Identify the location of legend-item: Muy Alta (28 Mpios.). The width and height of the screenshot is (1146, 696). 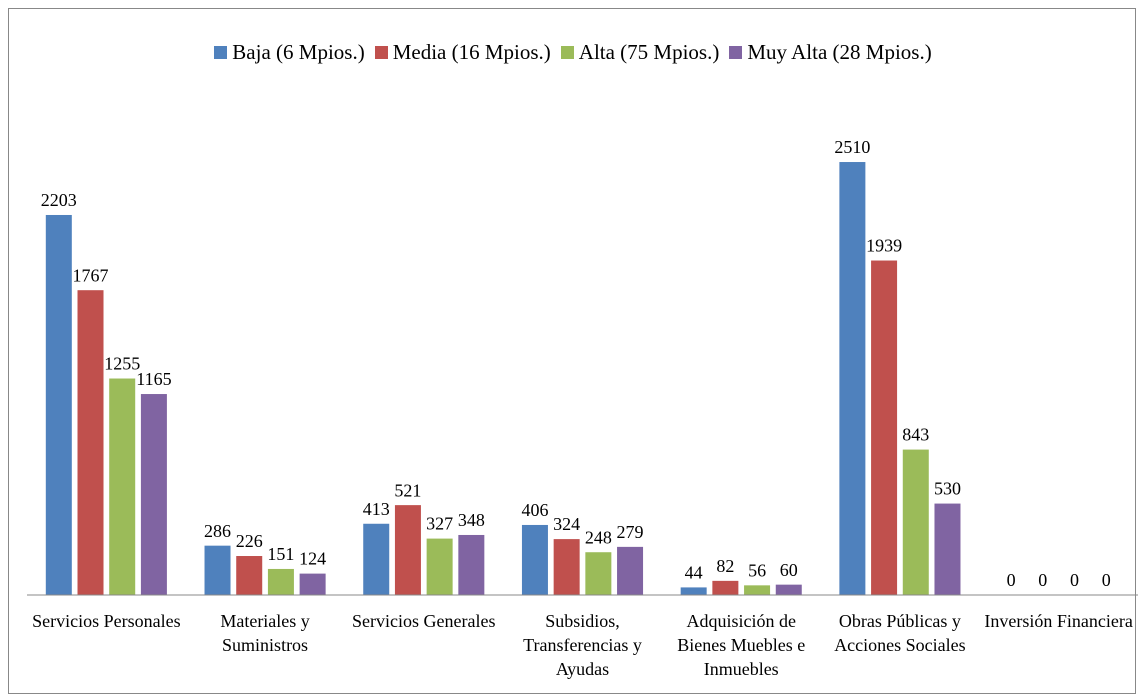
(830, 52).